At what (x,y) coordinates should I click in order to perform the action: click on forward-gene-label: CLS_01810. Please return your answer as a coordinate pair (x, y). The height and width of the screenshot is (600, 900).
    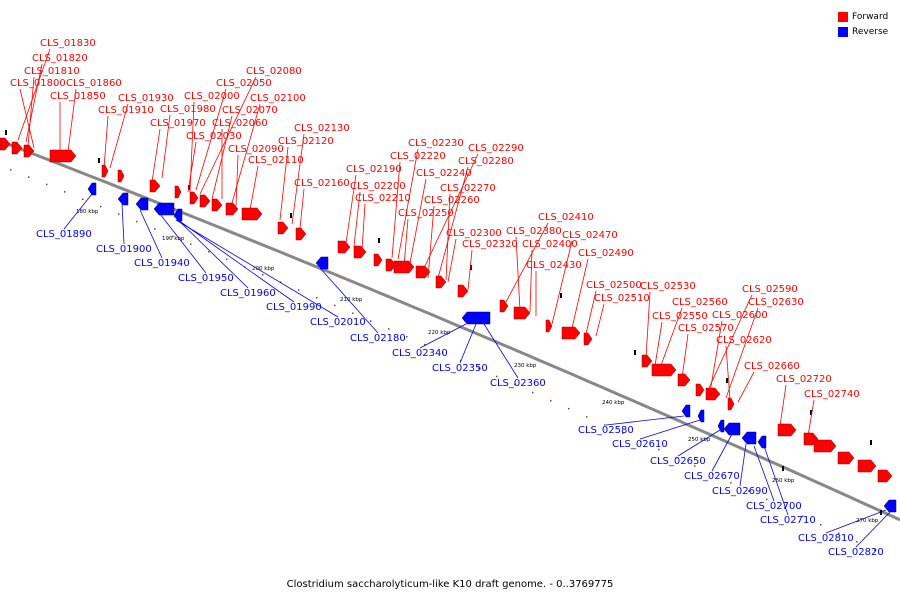
    Looking at the image, I should click on (52, 71).